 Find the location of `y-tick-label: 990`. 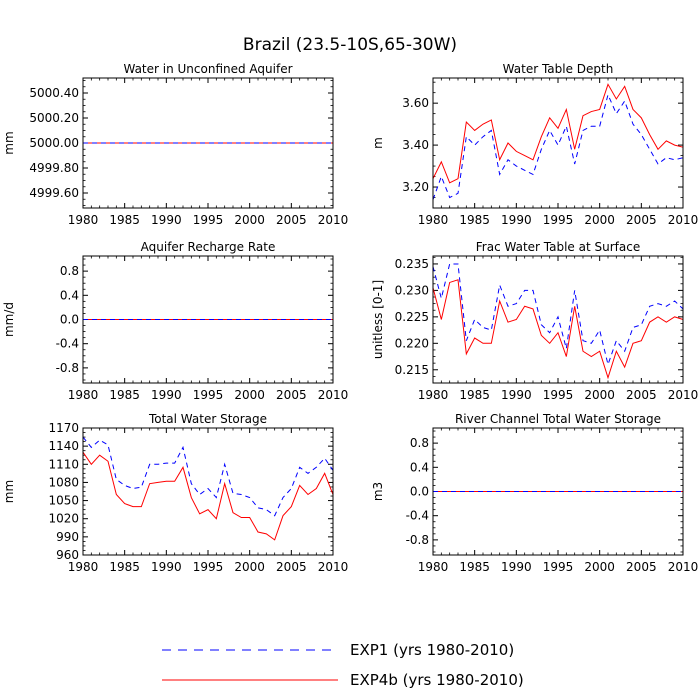

y-tick-label: 990 is located at coordinates (67, 537).